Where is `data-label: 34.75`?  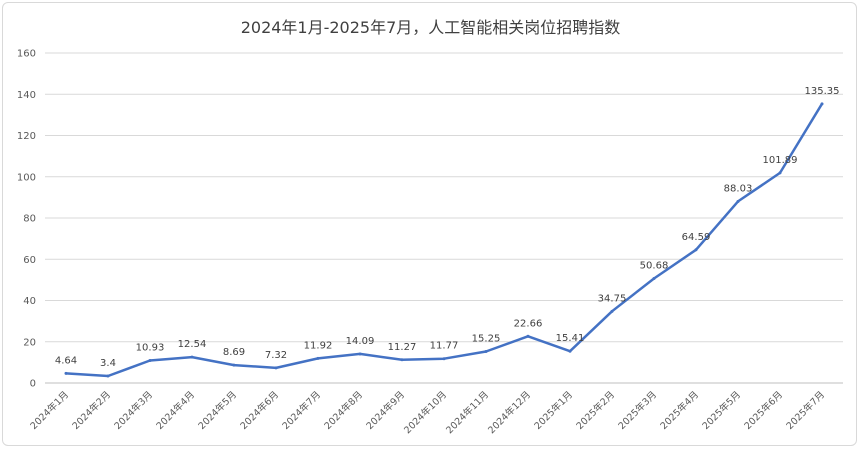 data-label: 34.75 is located at coordinates (612, 298).